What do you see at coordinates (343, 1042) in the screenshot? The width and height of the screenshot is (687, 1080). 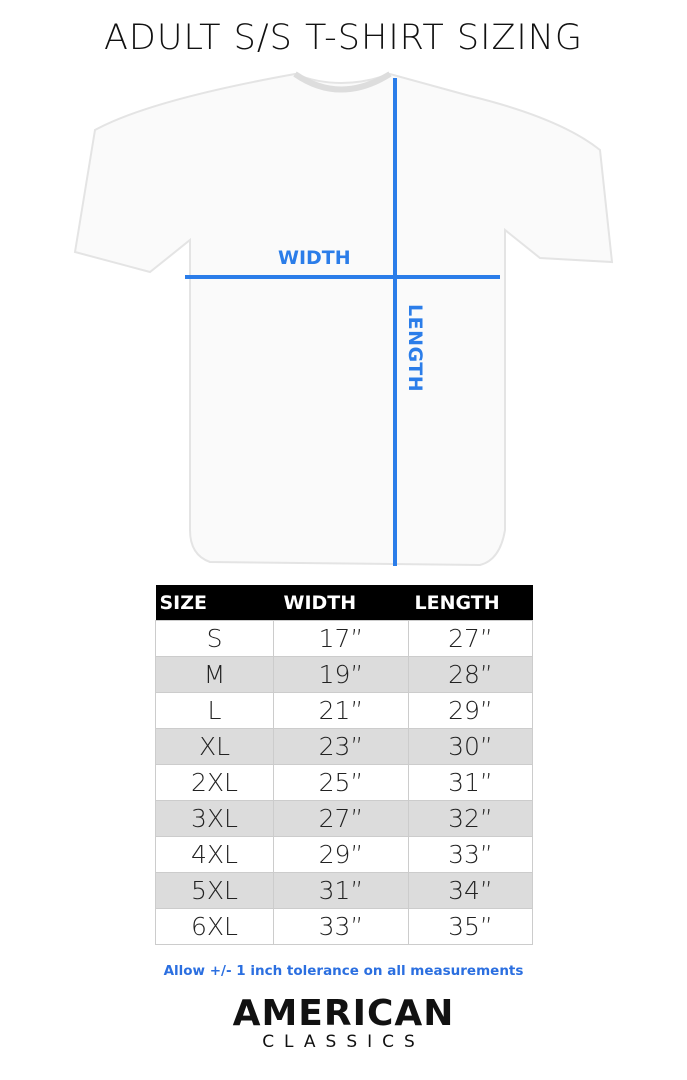 I see `logo-classics: CLASSICS` at bounding box center [343, 1042].